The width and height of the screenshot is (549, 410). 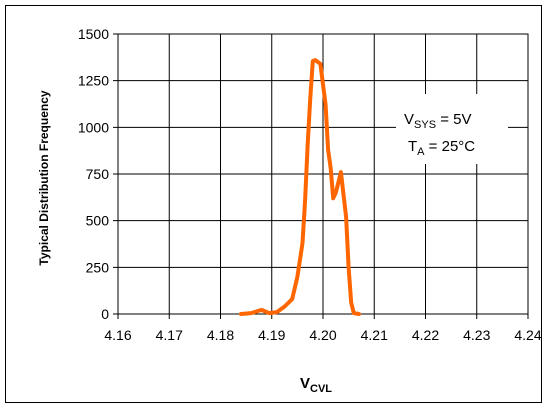 What do you see at coordinates (169, 335) in the screenshot?
I see `x-tick-label: 4.17` at bounding box center [169, 335].